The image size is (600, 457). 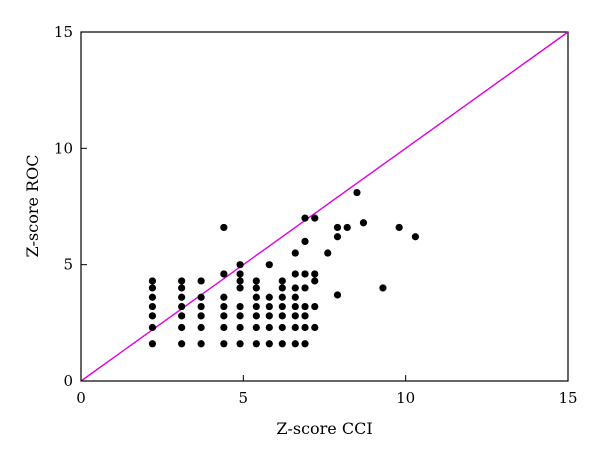 I want to click on y-tick-label: 15, so click(x=63, y=32).